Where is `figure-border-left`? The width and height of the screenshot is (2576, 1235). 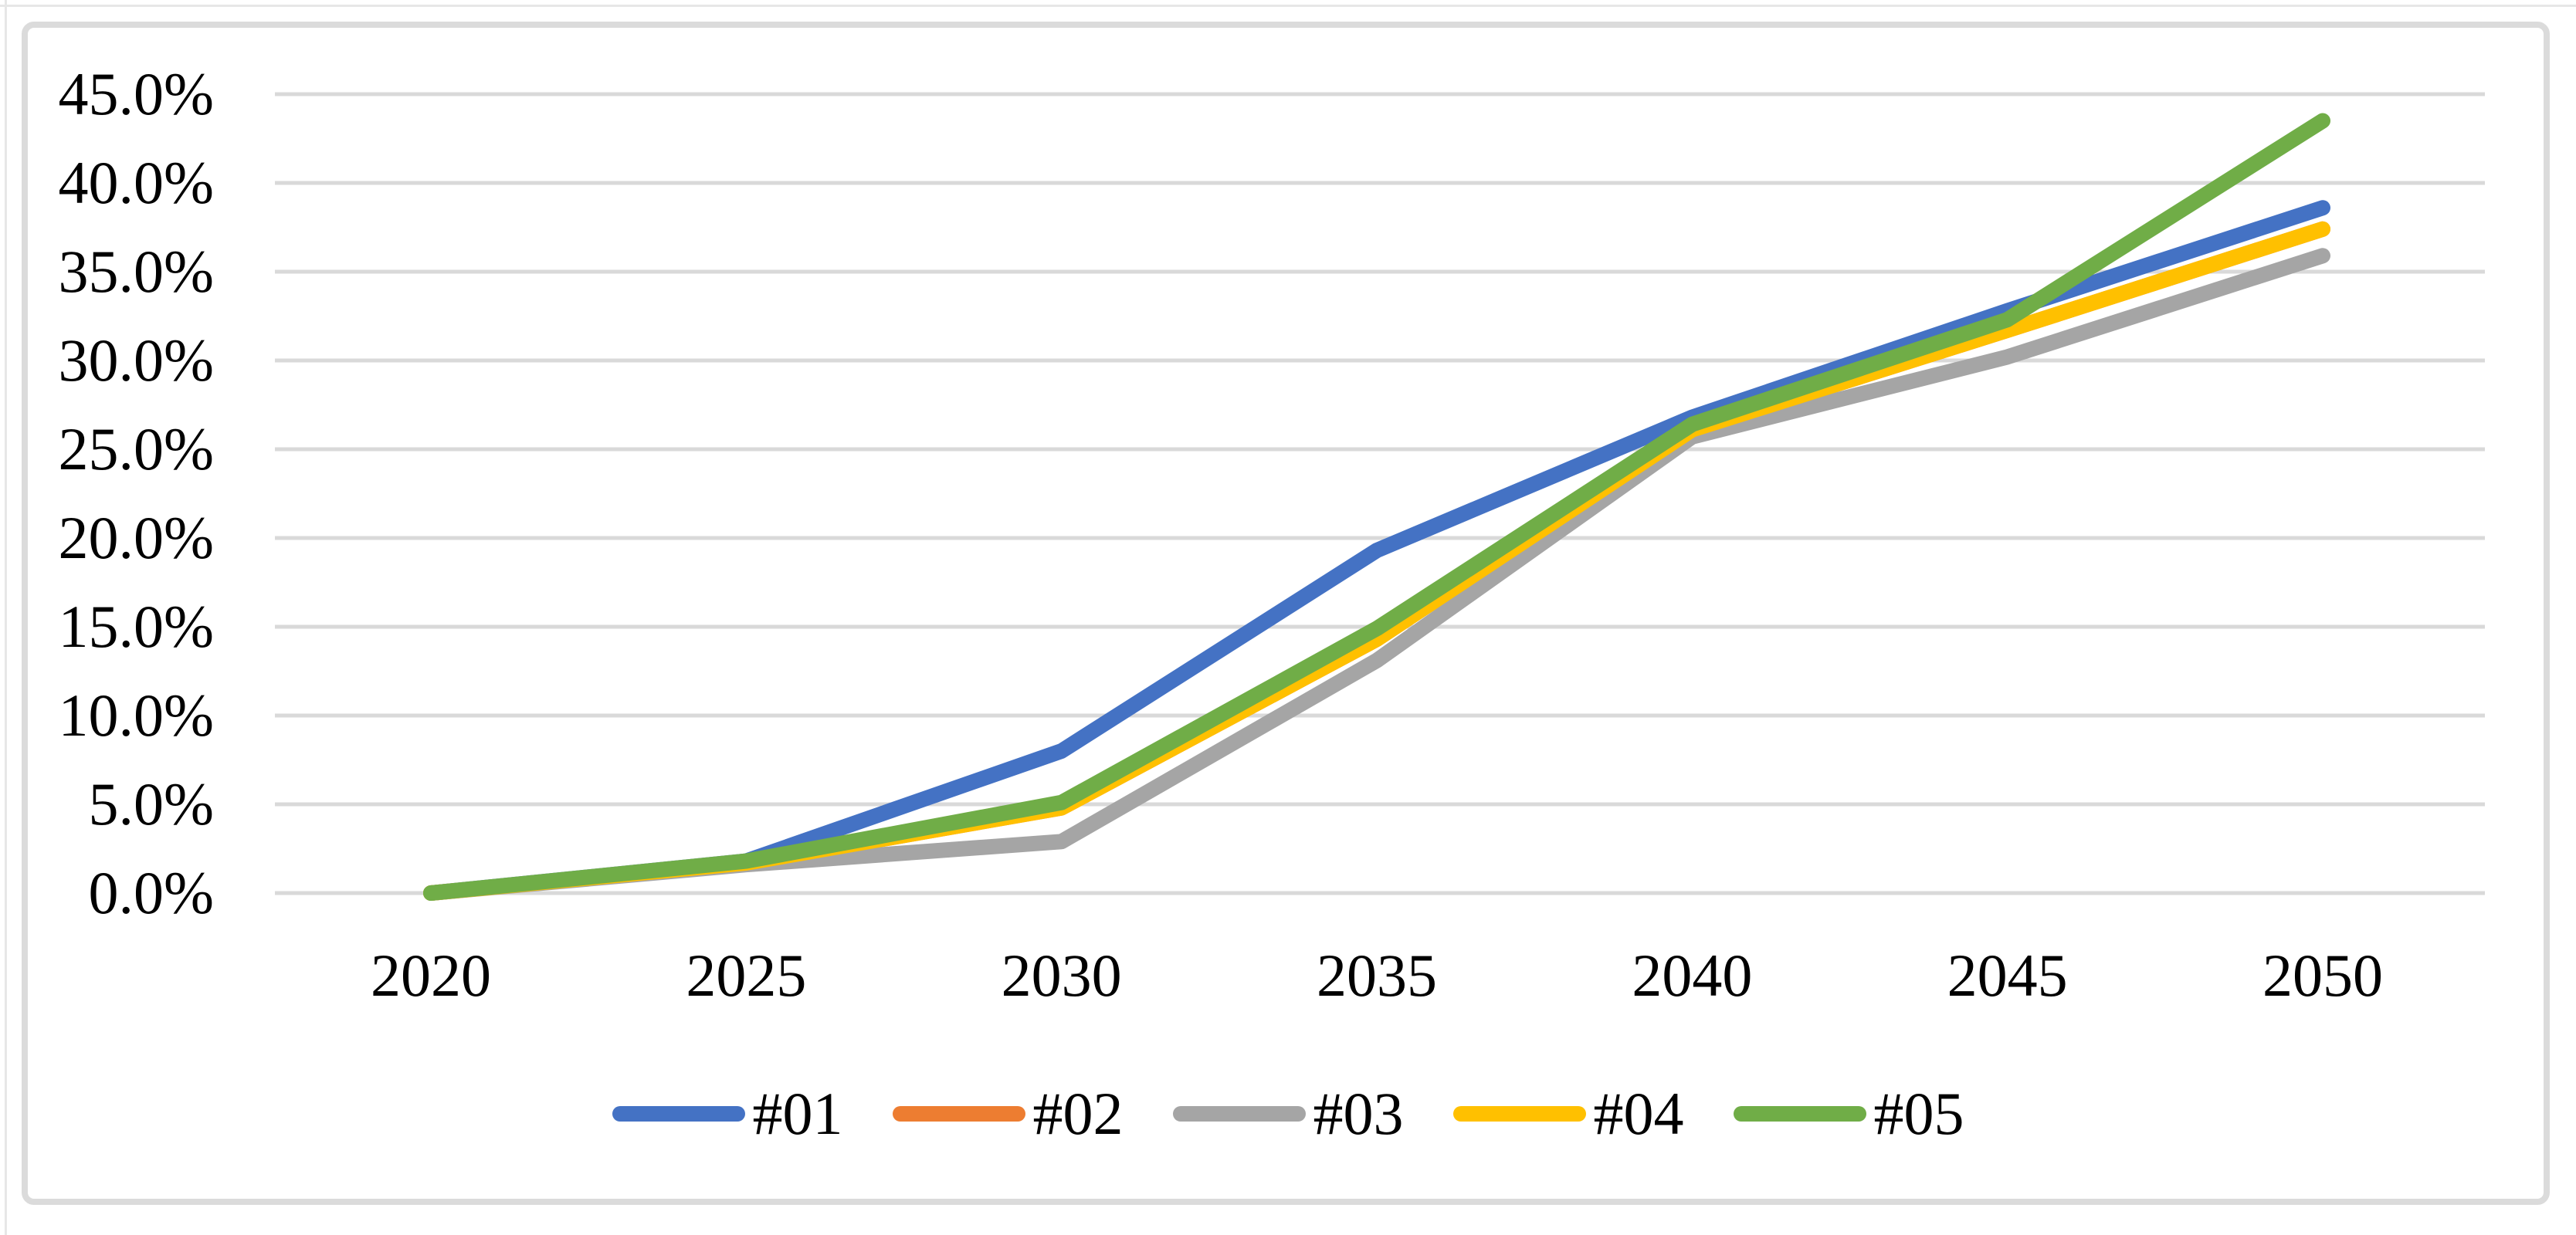 figure-border-left is located at coordinates (6, 617).